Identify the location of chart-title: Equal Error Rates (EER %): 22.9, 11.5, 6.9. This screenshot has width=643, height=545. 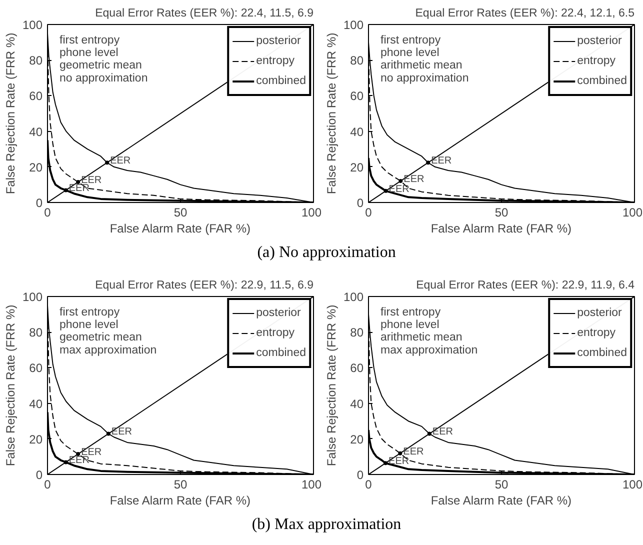
(204, 286).